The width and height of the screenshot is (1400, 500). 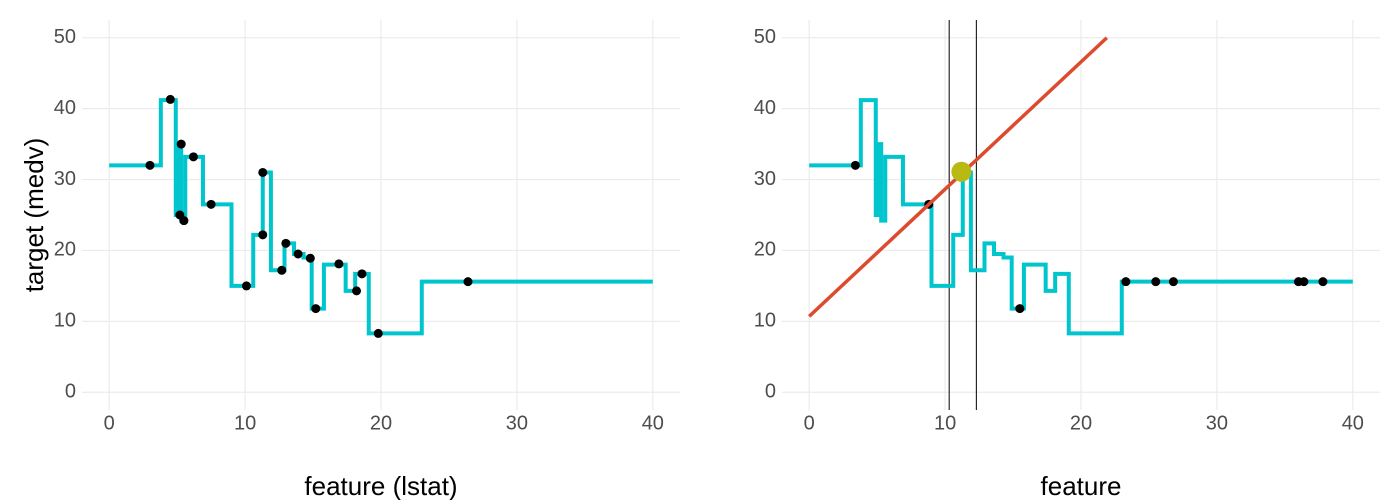 What do you see at coordinates (34, 215) in the screenshot?
I see `y-axis-title: target (medv)` at bounding box center [34, 215].